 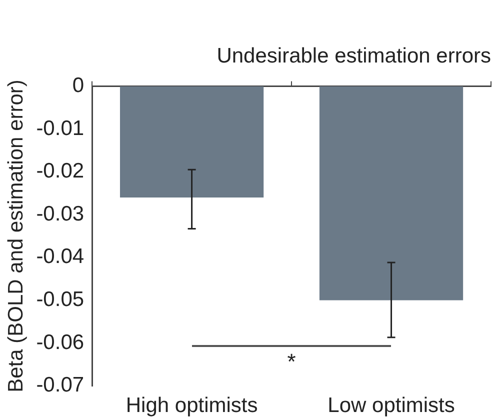 I want to click on x-tick-label: High optimists, so click(x=192, y=406).